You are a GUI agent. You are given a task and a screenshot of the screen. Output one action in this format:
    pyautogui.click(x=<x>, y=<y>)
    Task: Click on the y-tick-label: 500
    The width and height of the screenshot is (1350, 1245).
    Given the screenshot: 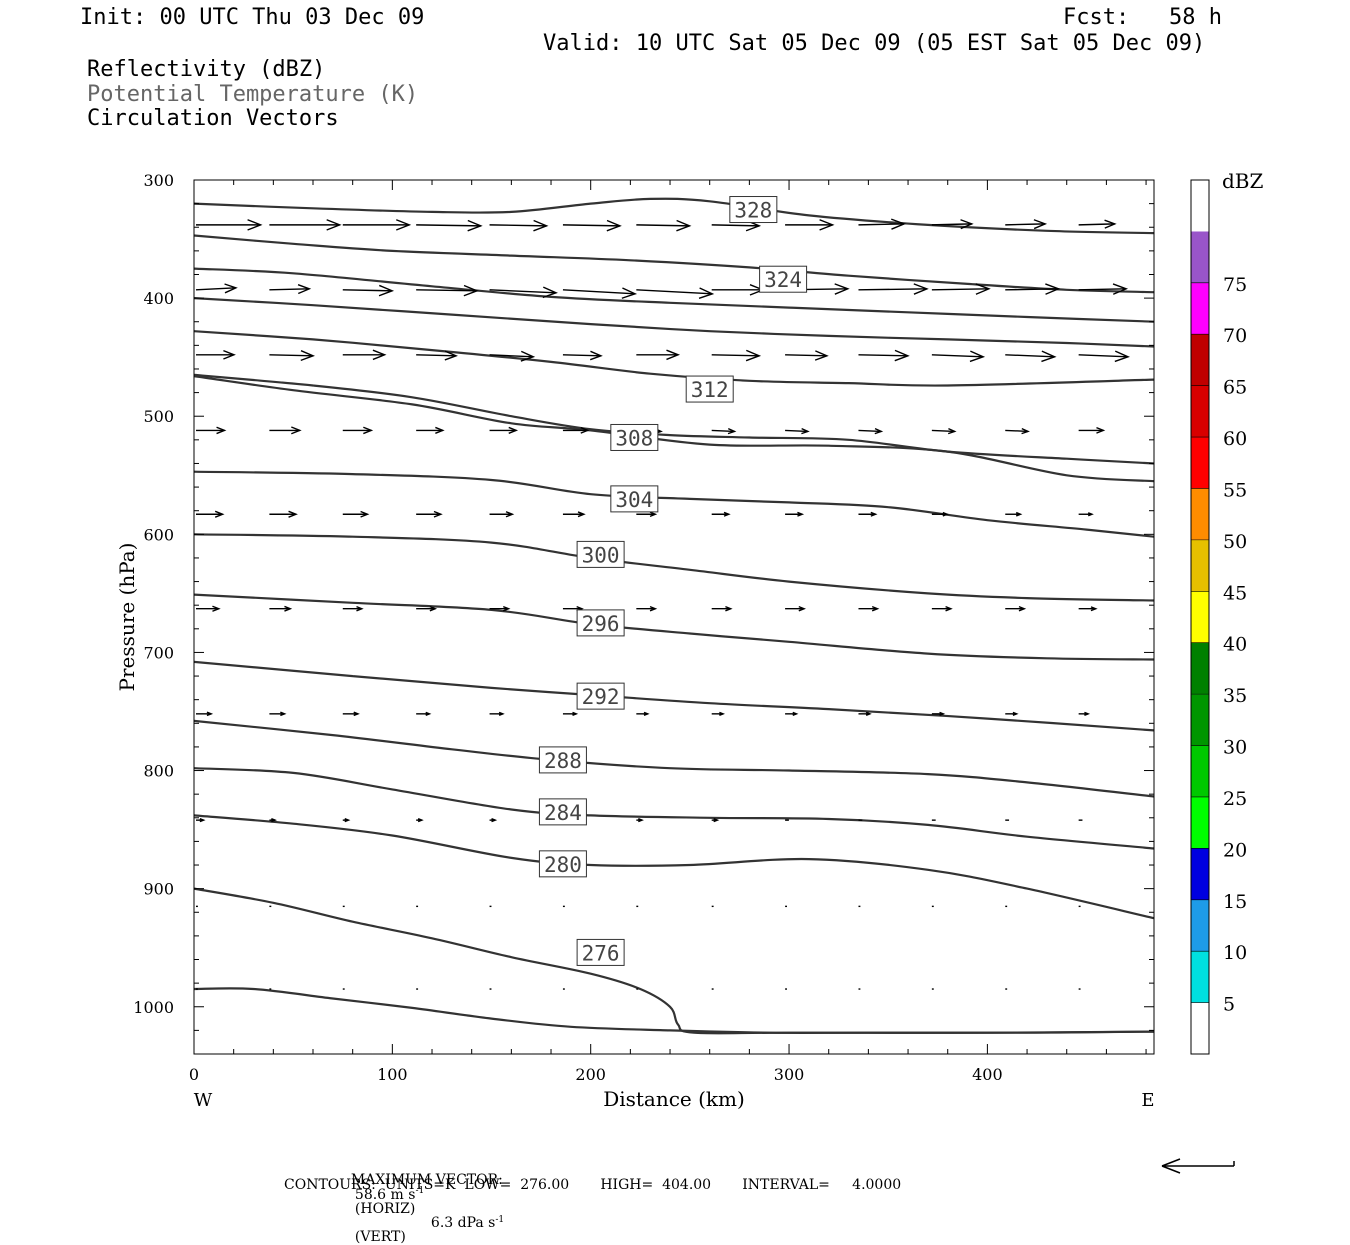 What is the action you would take?
    pyautogui.click(x=158, y=416)
    